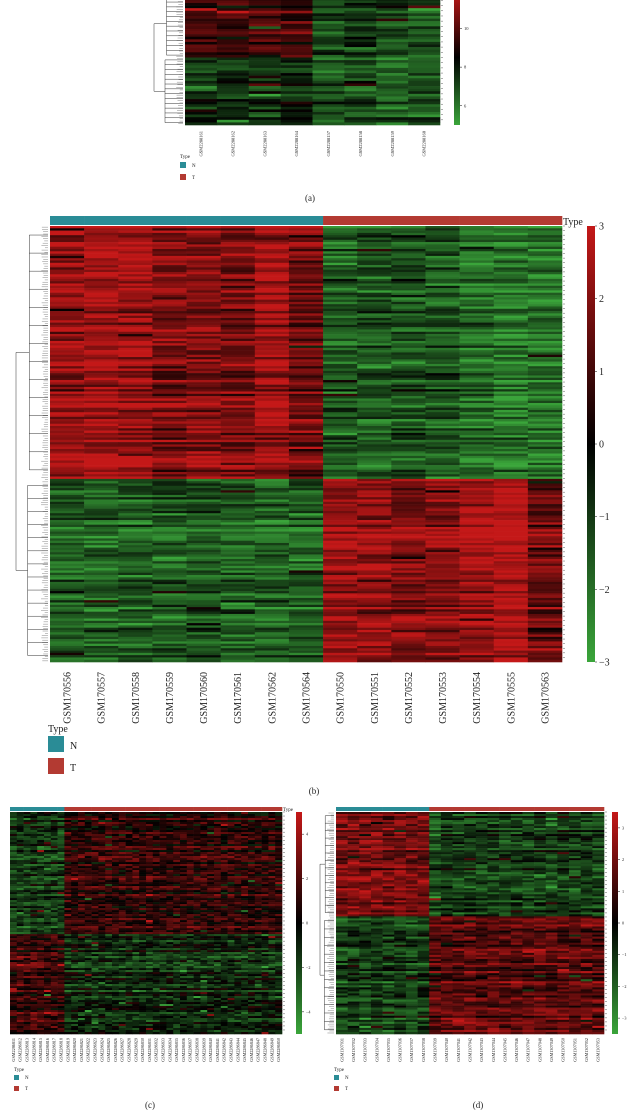 This screenshot has height=1111, width=628. Describe the element at coordinates (511, 698) in the screenshot. I see `column-label: GSM170555` at that location.